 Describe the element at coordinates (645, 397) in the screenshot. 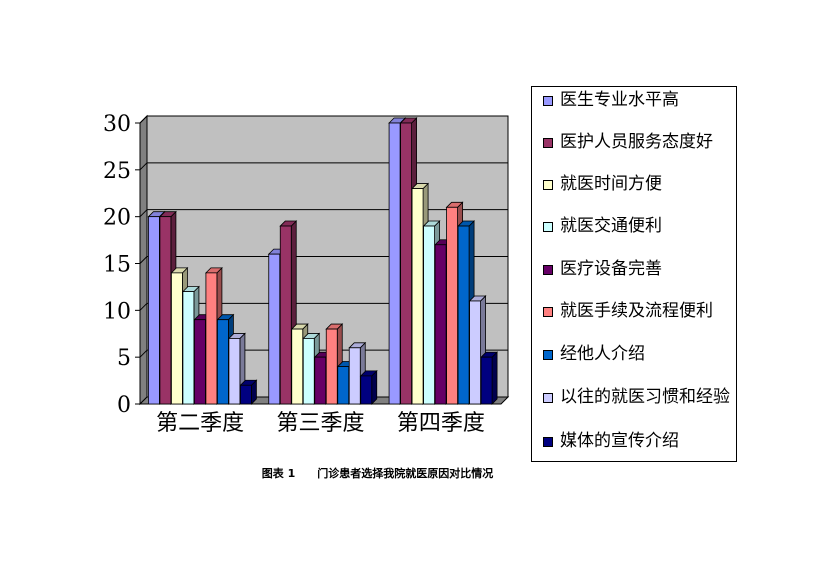

I see `legend-label: 以往的就医习惯和经验` at that location.